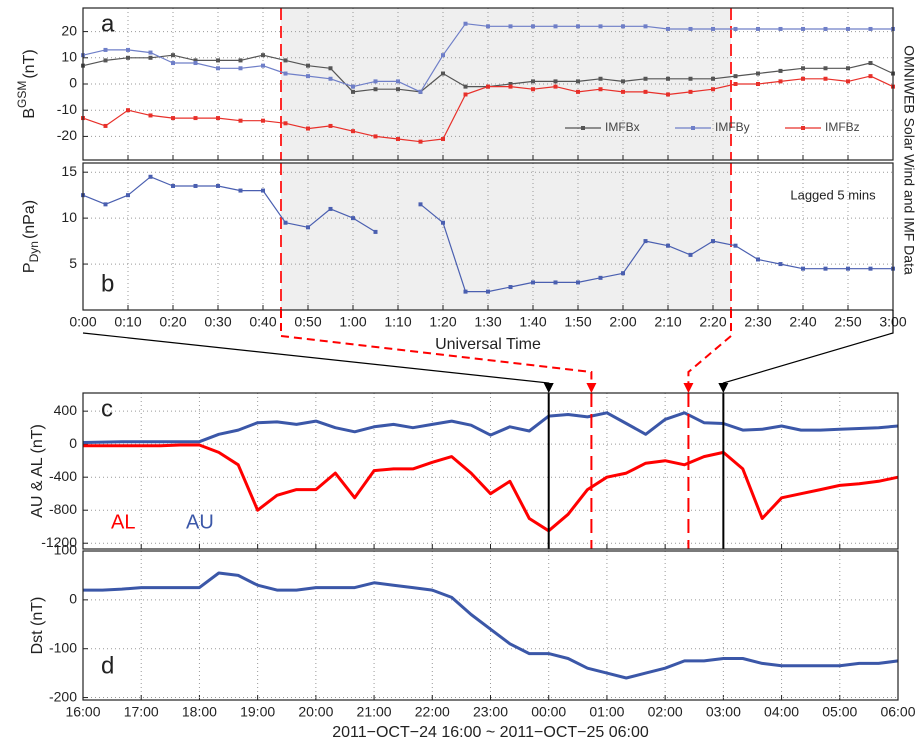  What do you see at coordinates (29, 113) in the screenshot?
I see `y-label-main: B` at bounding box center [29, 113].